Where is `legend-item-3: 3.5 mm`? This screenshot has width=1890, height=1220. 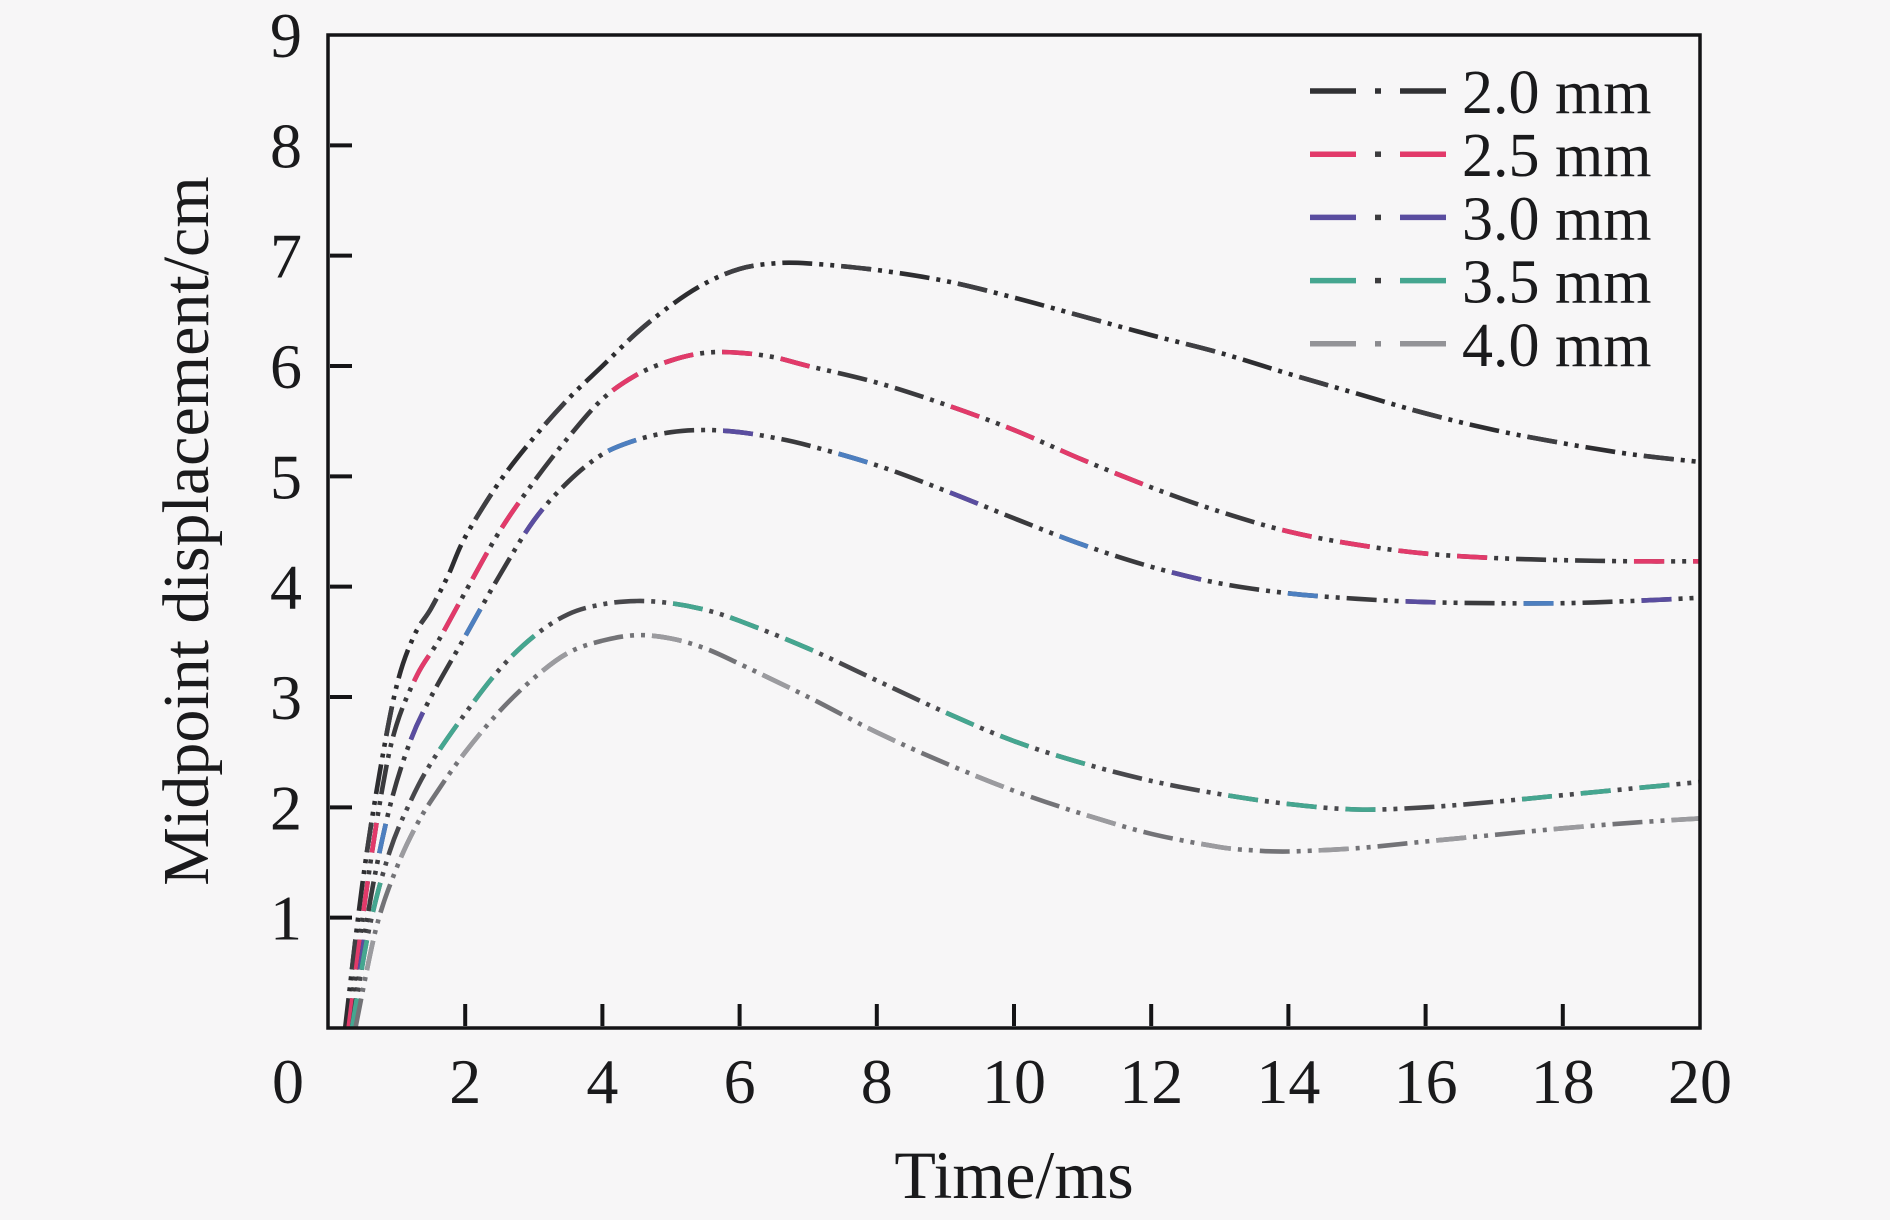
legend-item-3: 3.5 mm is located at coordinates (1480, 283).